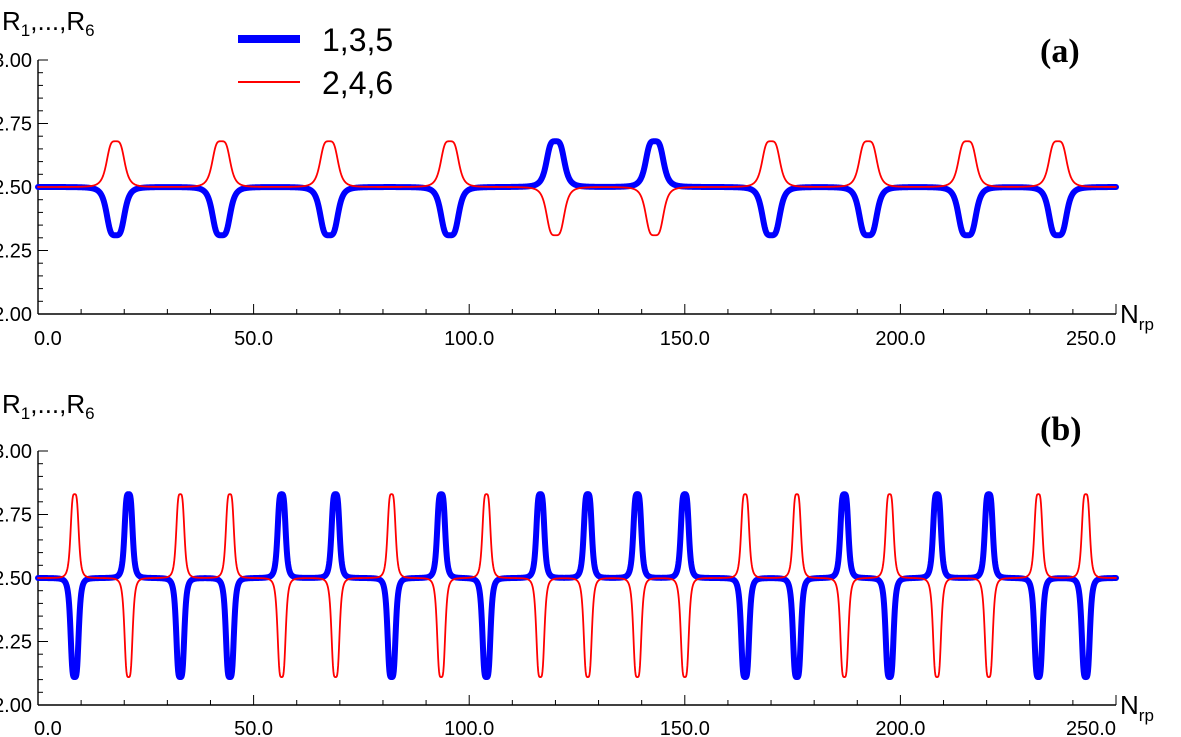 This screenshot has width=1181, height=737. I want to click on legend-label: 2,4,6, so click(357, 83).